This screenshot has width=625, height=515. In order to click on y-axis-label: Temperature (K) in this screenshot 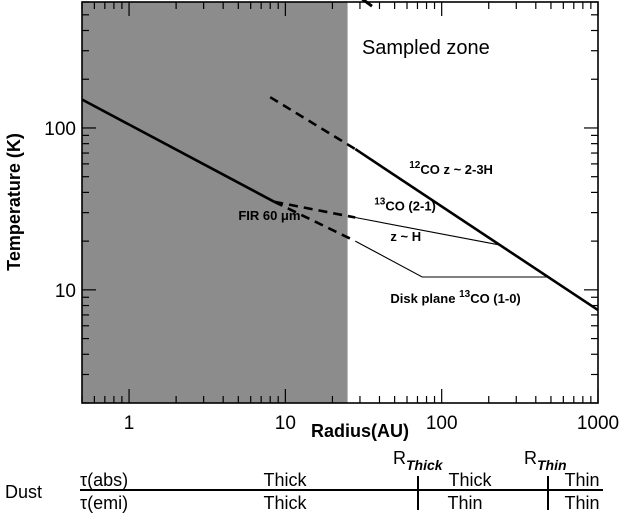, I will do `click(14, 202)`.